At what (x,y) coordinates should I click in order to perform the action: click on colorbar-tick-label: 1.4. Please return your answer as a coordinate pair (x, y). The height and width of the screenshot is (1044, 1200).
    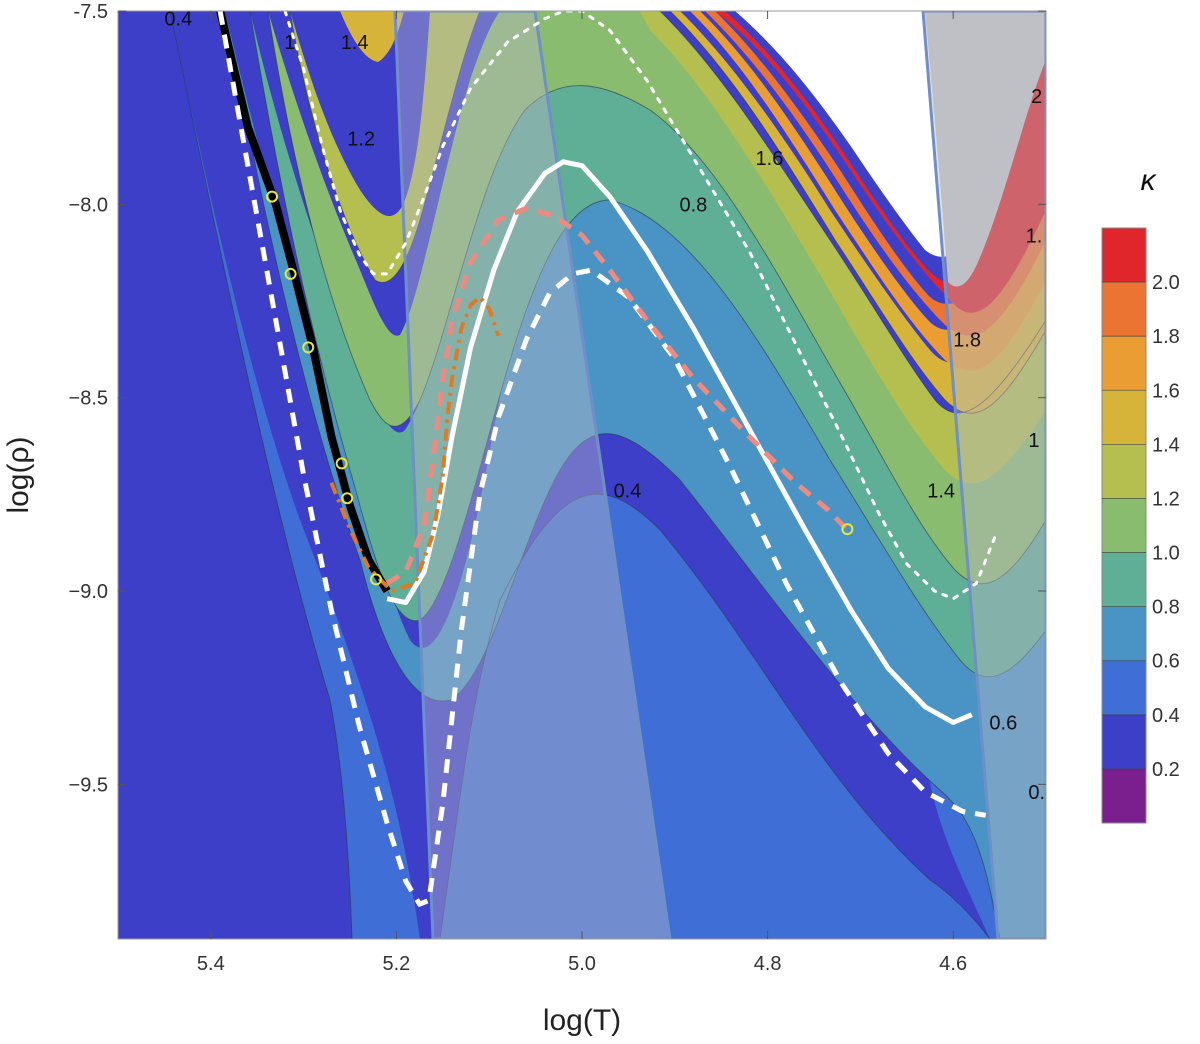
    Looking at the image, I should click on (1166, 445).